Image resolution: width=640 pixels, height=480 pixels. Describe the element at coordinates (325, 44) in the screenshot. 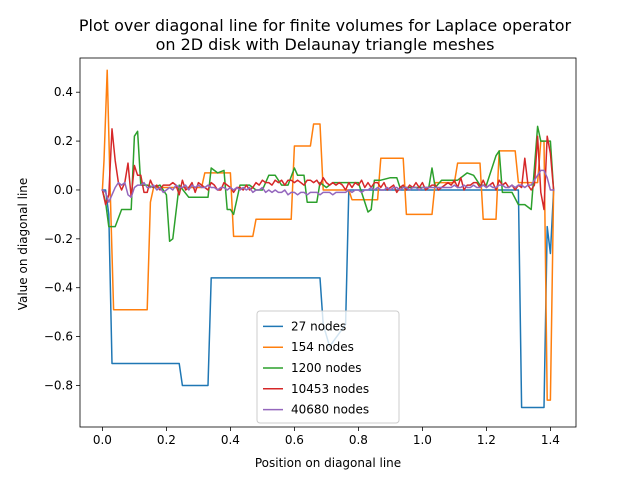

I see `chart-title-line-2: on 2D disk with Delaunay triangle meshes` at that location.